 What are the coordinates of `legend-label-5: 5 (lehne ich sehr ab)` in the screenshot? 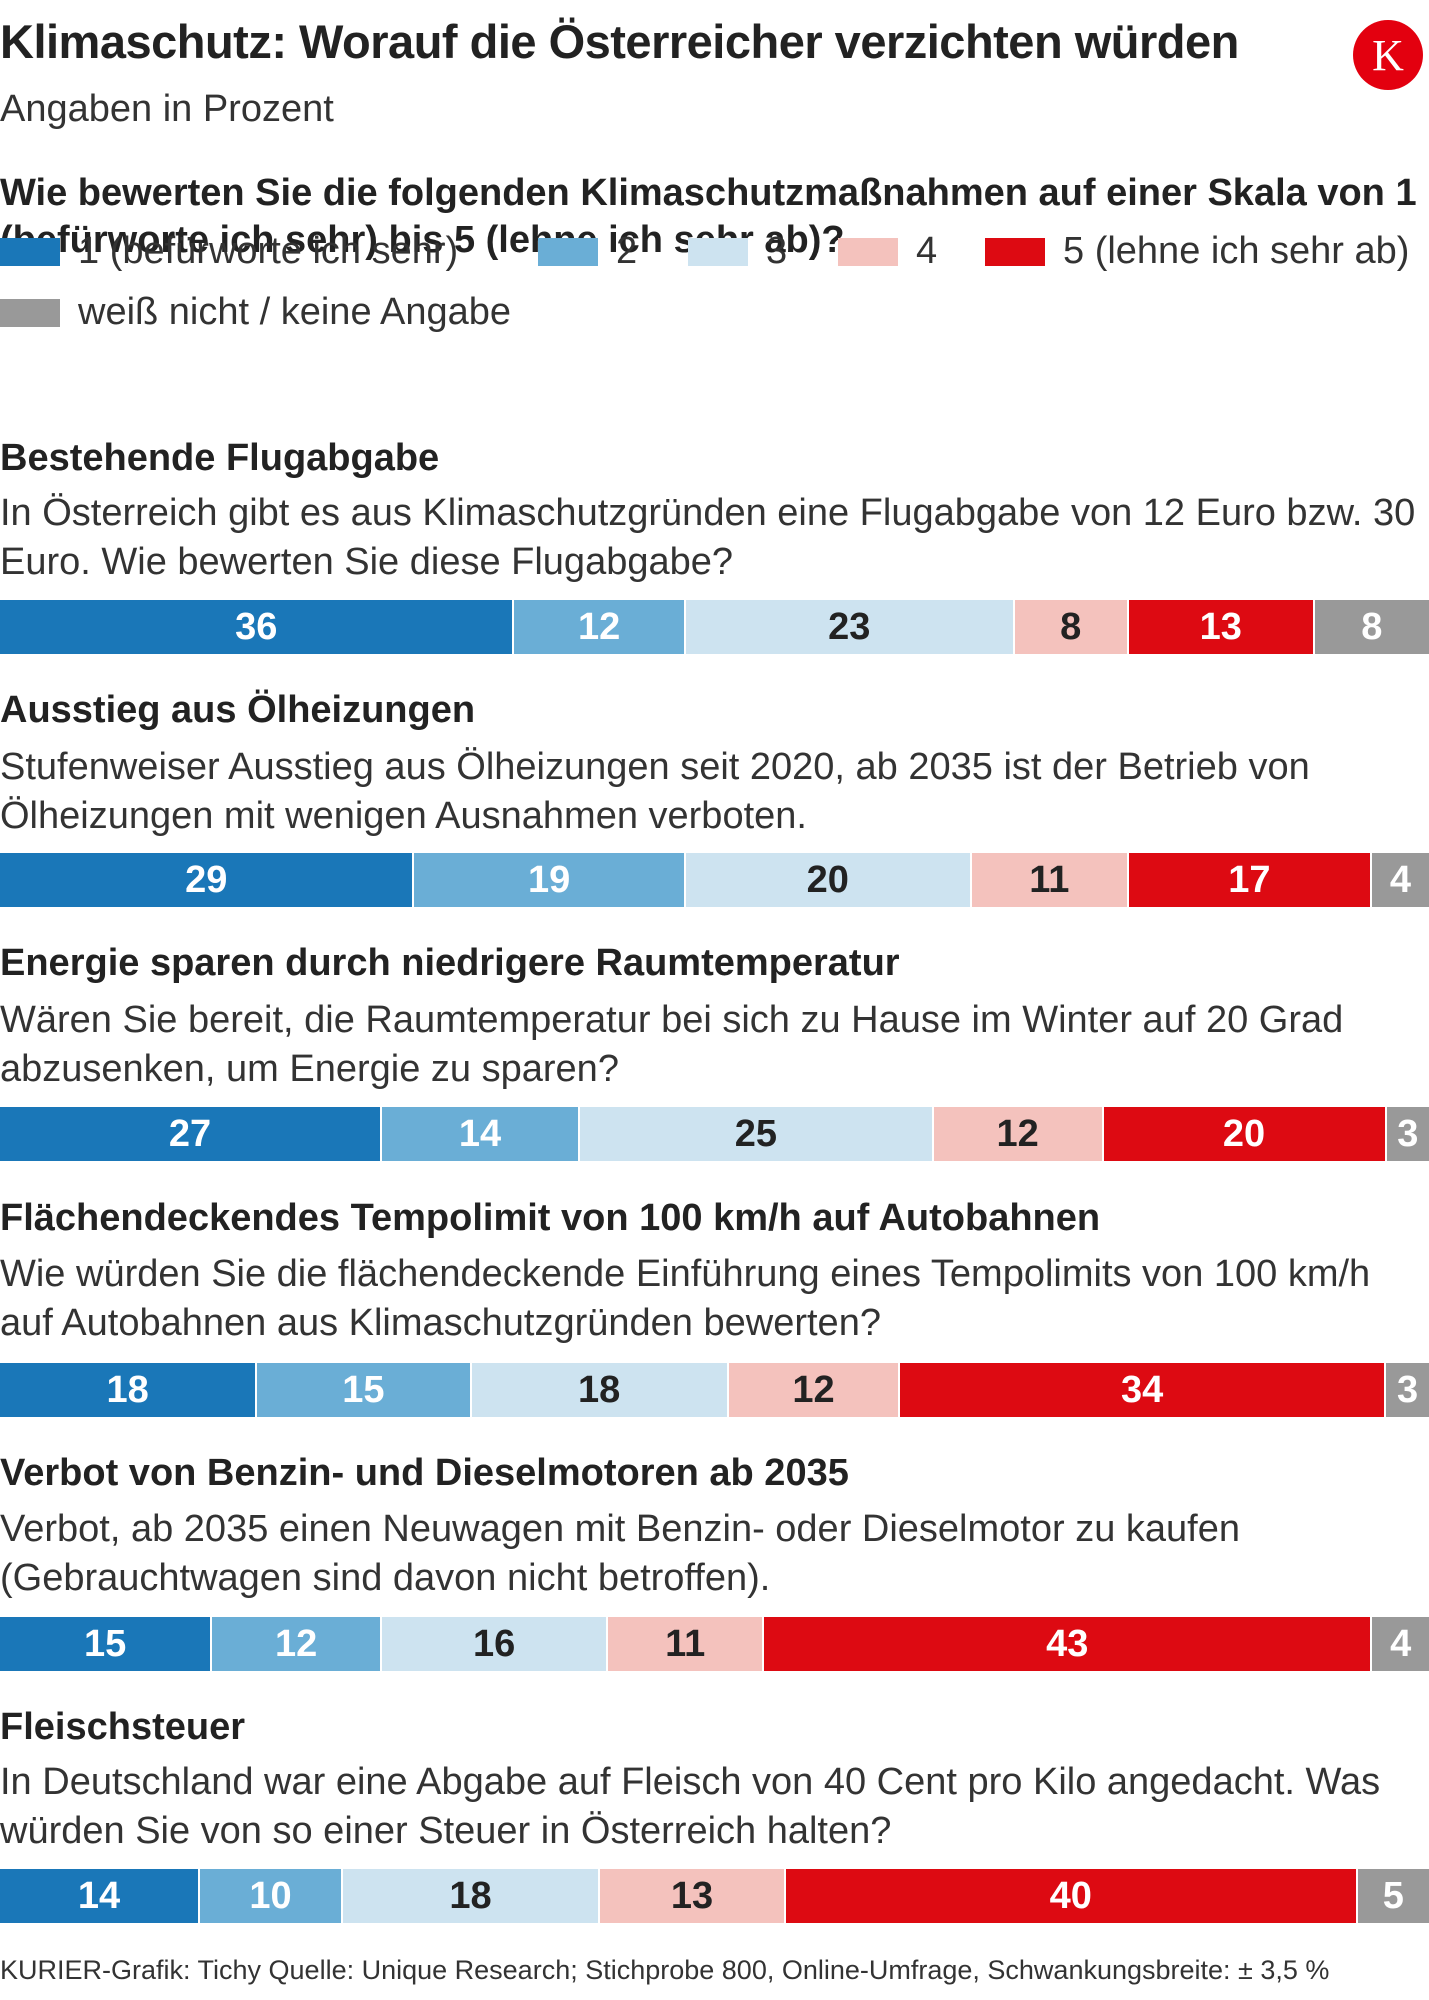 It's located at (1236, 251).